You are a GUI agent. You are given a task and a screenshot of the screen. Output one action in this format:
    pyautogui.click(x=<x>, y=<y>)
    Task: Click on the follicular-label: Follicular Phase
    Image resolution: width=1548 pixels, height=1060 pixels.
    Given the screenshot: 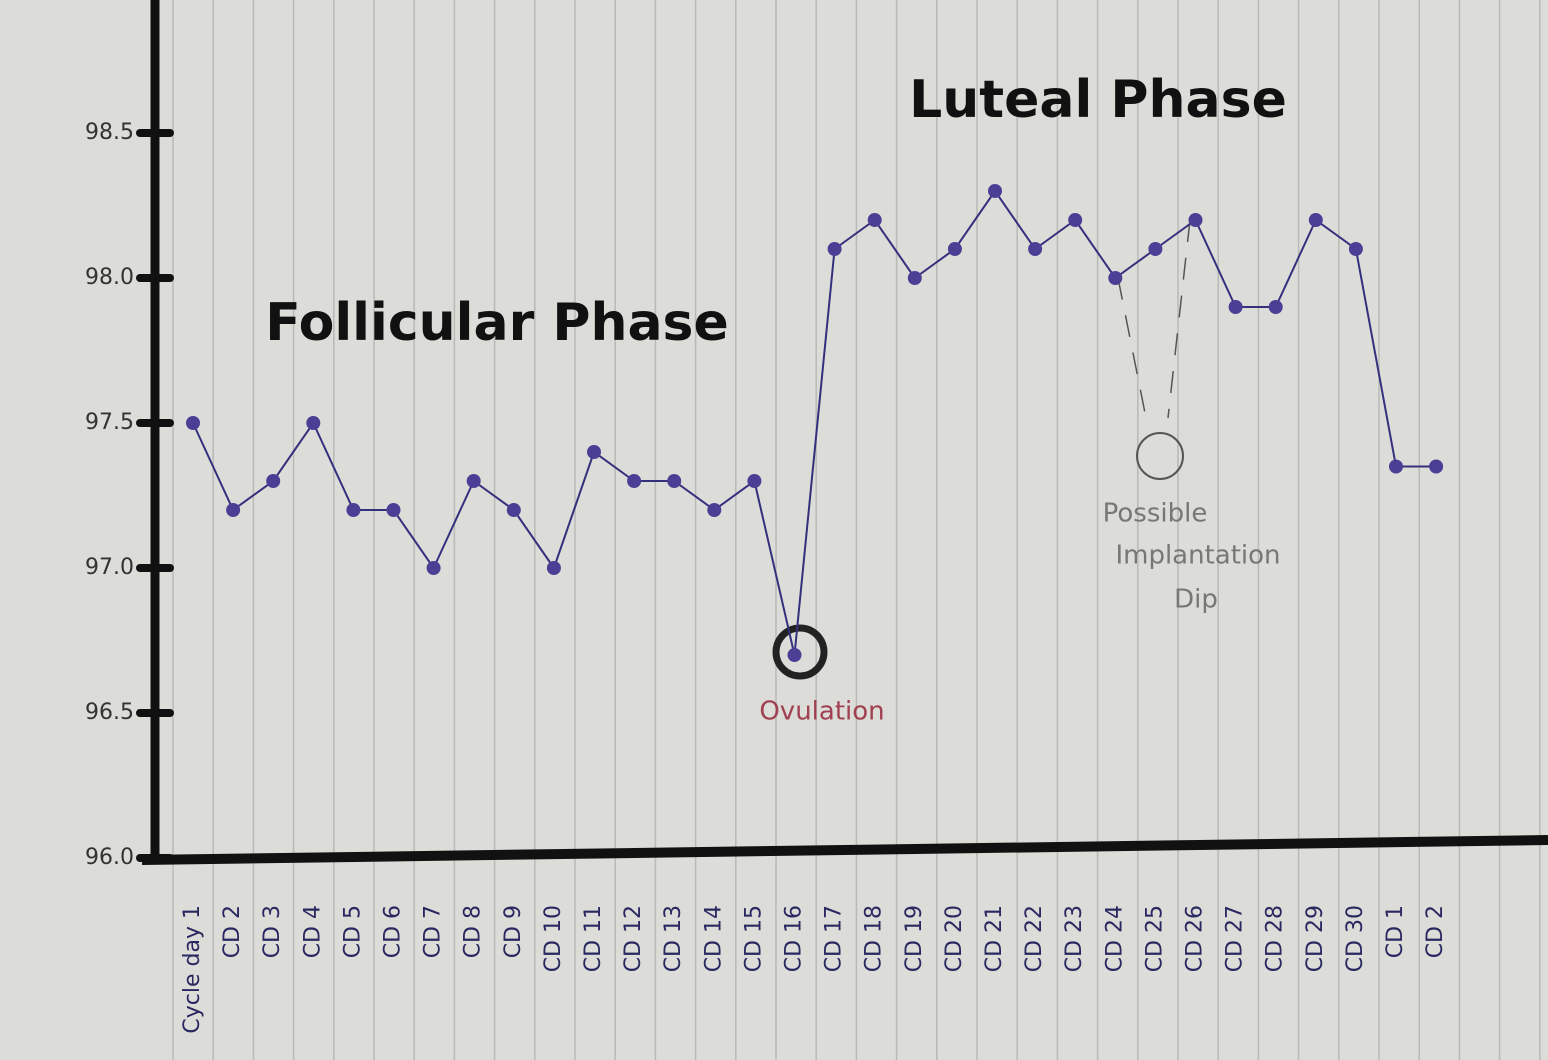 What is the action you would take?
    pyautogui.click(x=497, y=323)
    